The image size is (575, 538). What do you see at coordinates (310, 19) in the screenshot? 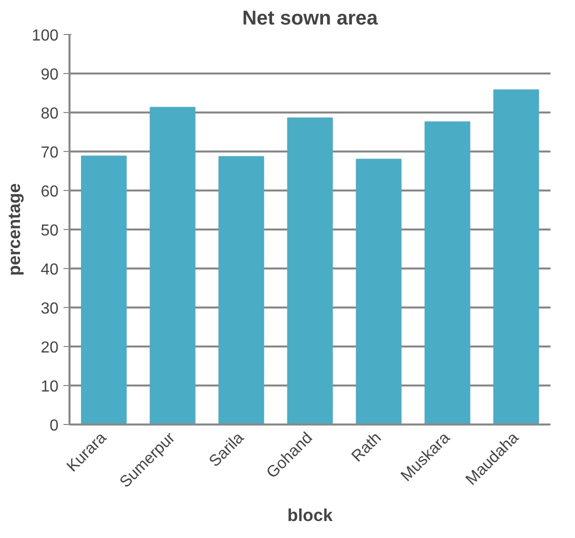
I see `chart-title: Net sown area` at bounding box center [310, 19].